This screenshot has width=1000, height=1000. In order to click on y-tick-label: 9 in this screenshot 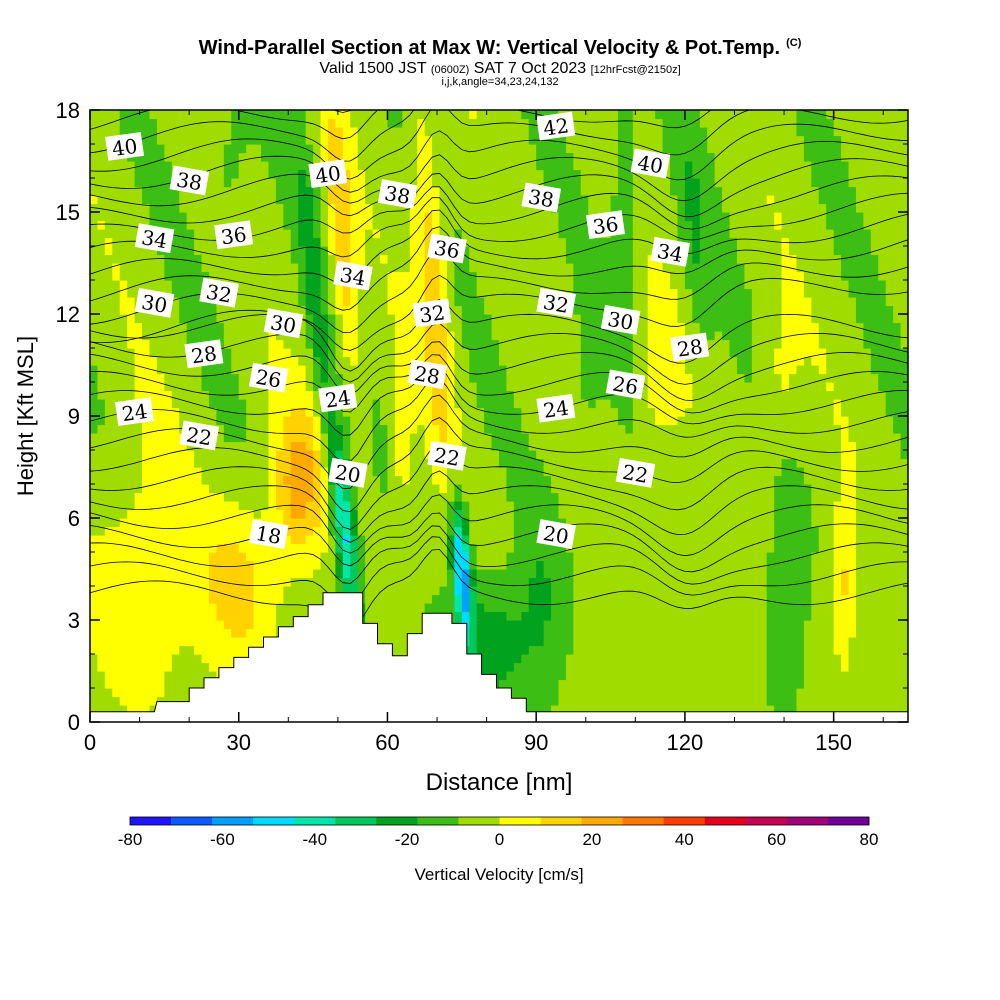, I will do `click(74, 416)`.